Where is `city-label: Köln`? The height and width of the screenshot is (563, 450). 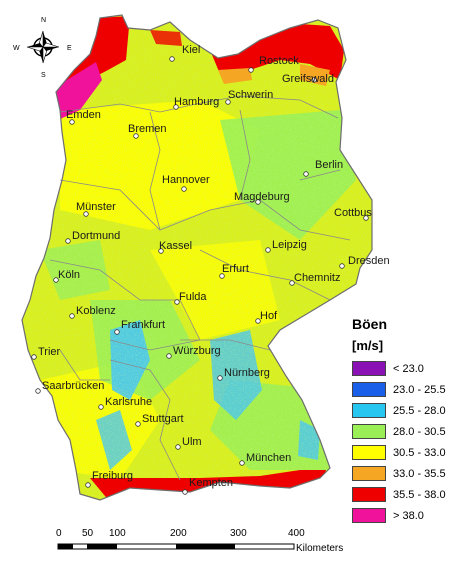 city-label: Köln is located at coordinates (69, 275).